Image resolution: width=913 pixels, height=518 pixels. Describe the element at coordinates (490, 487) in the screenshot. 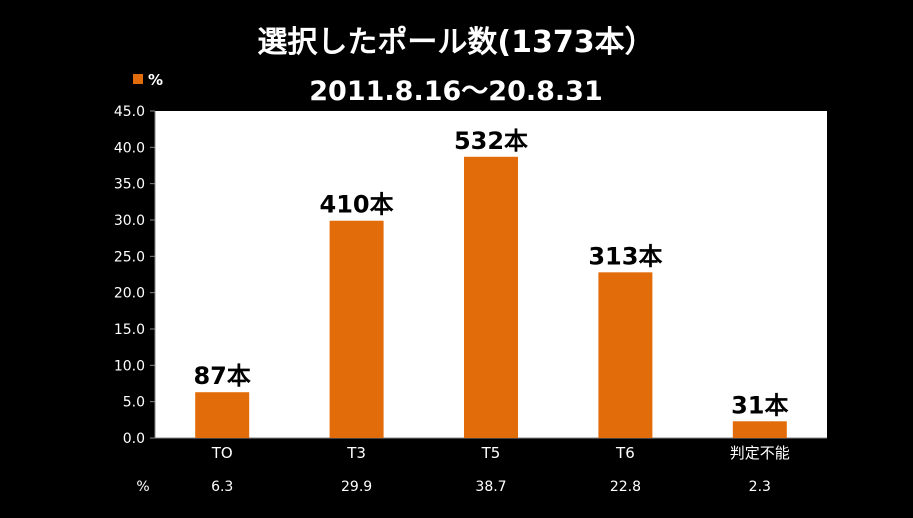

I see `table-value: 38.7` at that location.